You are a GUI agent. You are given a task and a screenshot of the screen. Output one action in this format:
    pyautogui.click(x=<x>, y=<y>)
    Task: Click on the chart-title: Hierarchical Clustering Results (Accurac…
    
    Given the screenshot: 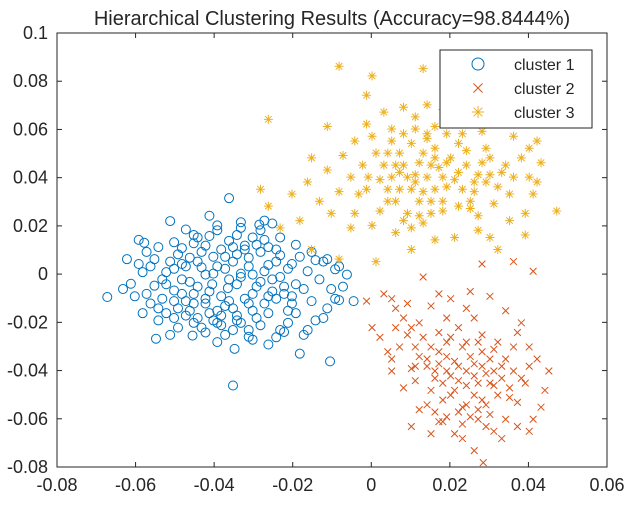 What is the action you would take?
    pyautogui.click(x=332, y=19)
    